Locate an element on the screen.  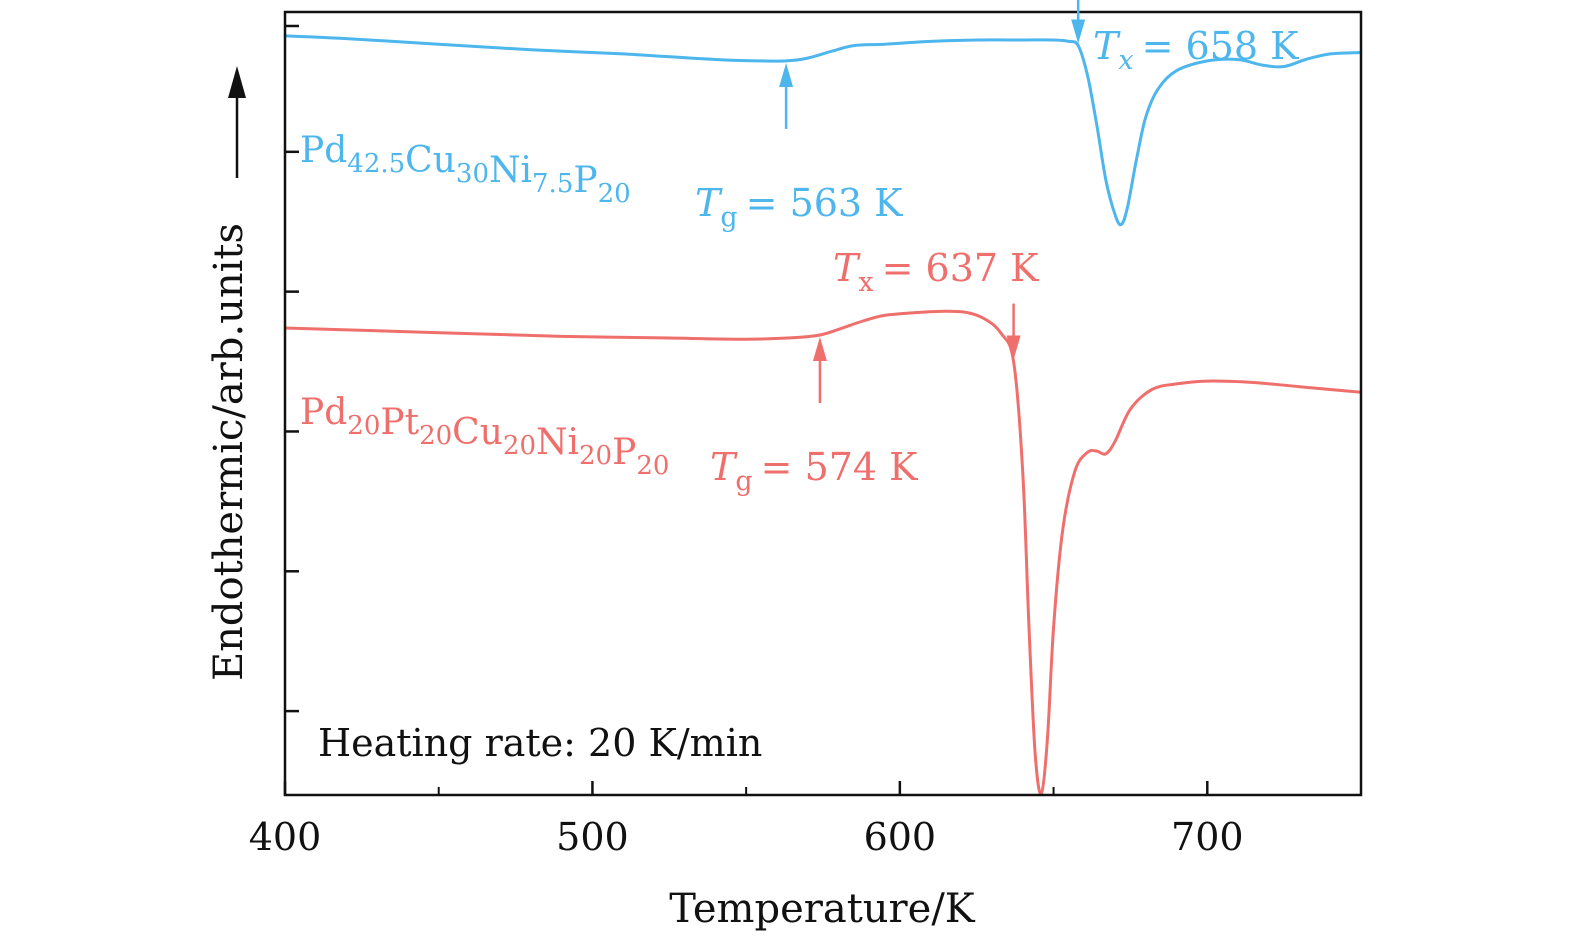
annotation-value-1-1: = 637 K is located at coordinates (961, 268).